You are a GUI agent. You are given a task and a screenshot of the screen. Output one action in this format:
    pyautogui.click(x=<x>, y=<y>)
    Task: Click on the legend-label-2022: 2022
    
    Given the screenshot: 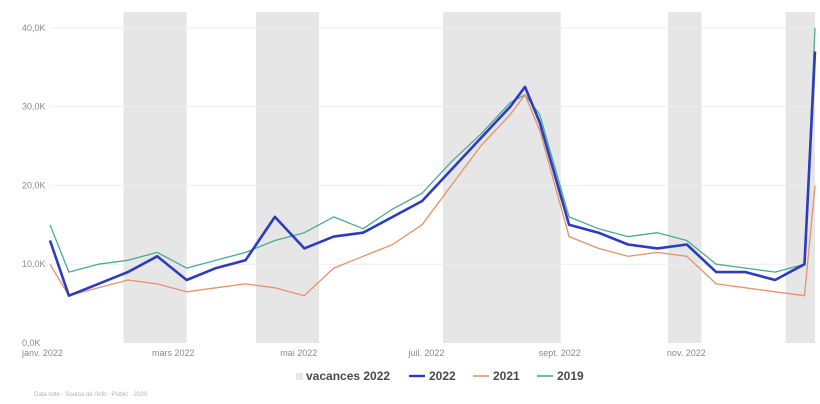 What is the action you would take?
    pyautogui.click(x=442, y=376)
    